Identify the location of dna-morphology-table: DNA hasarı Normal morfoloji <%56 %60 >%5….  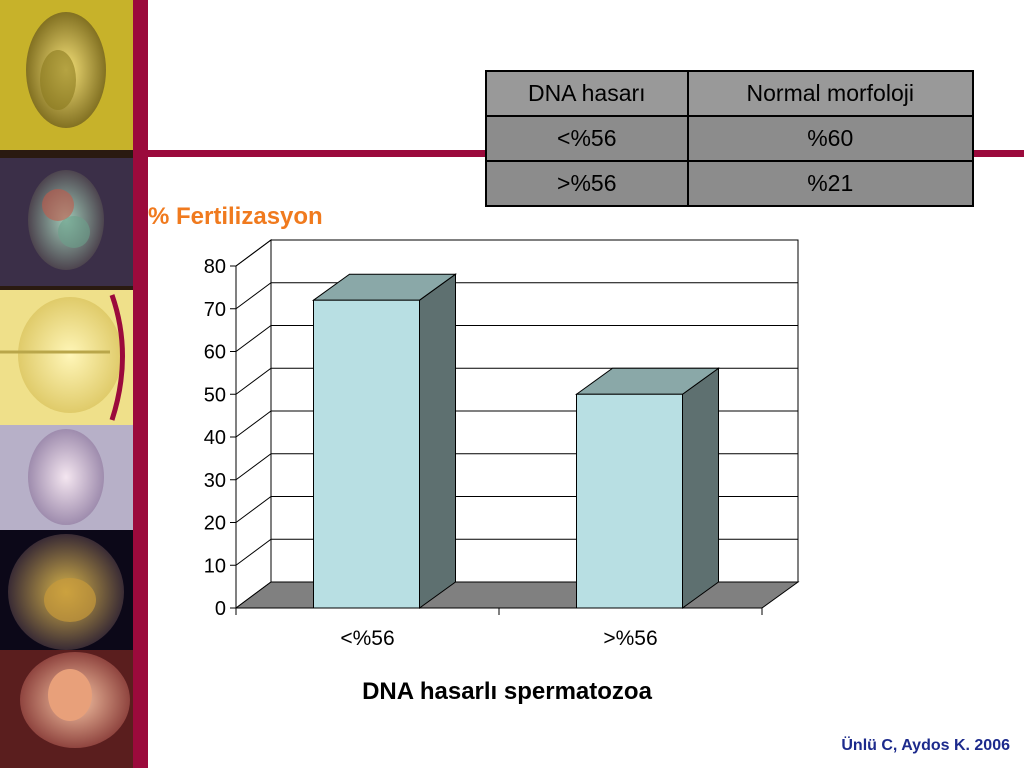
(730, 138).